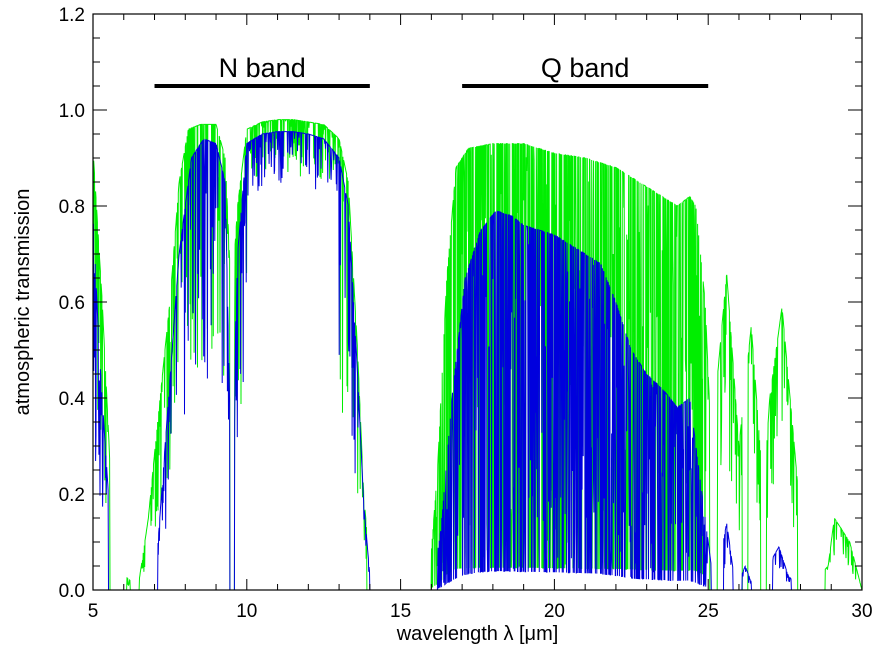 This screenshot has width=879, height=657. What do you see at coordinates (708, 611) in the screenshot?
I see `x-tick-label: 25` at bounding box center [708, 611].